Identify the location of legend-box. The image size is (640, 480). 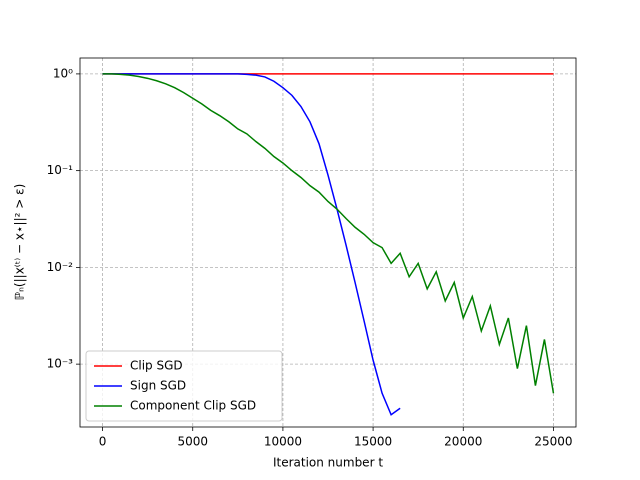
(184, 386).